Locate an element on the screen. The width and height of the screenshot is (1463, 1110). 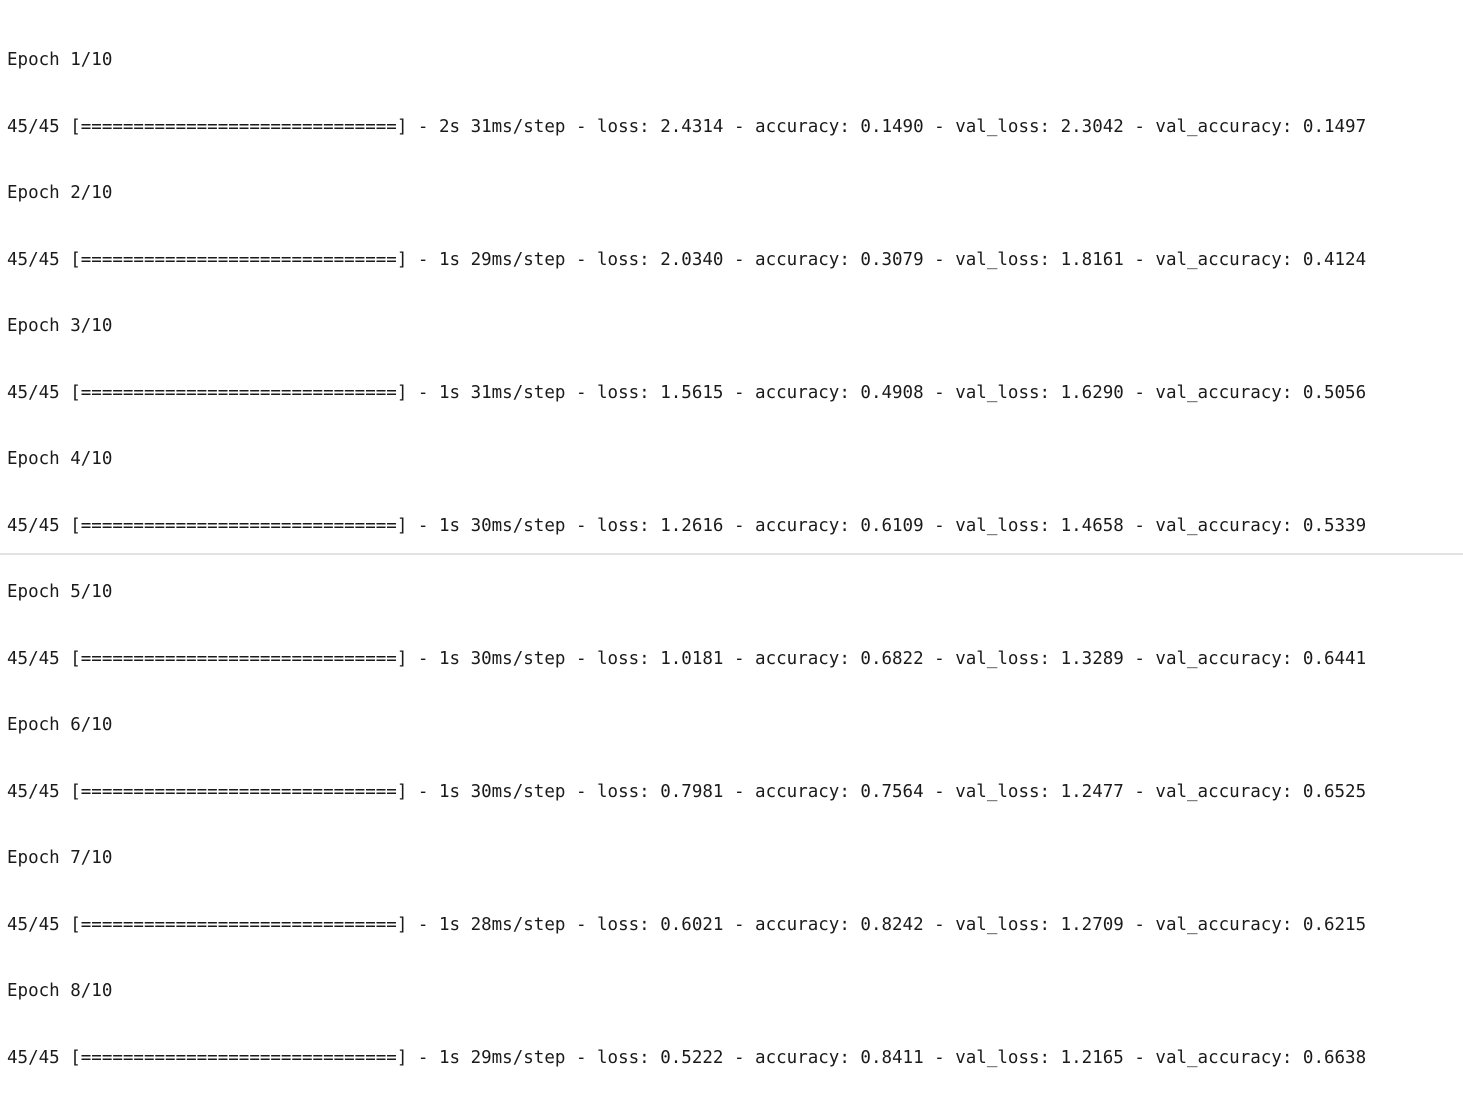
epoch-header: Epoch 5/10 is located at coordinates (60, 592).